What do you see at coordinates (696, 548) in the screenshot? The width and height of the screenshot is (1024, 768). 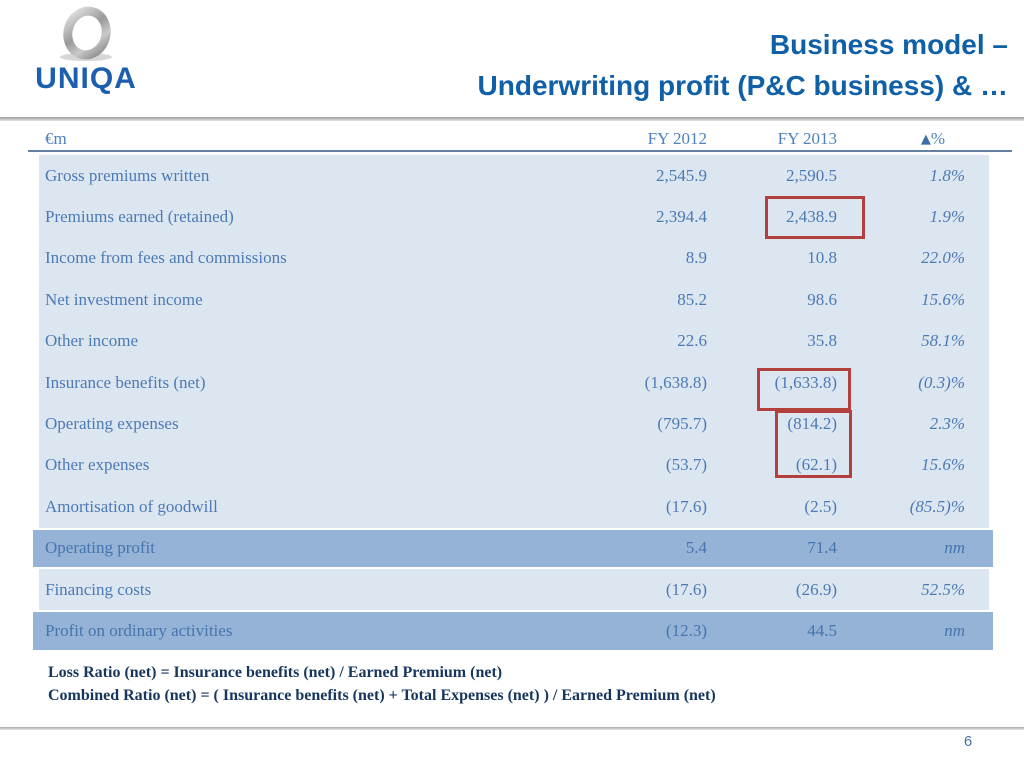 I see `cell-fy2012: 5.4` at bounding box center [696, 548].